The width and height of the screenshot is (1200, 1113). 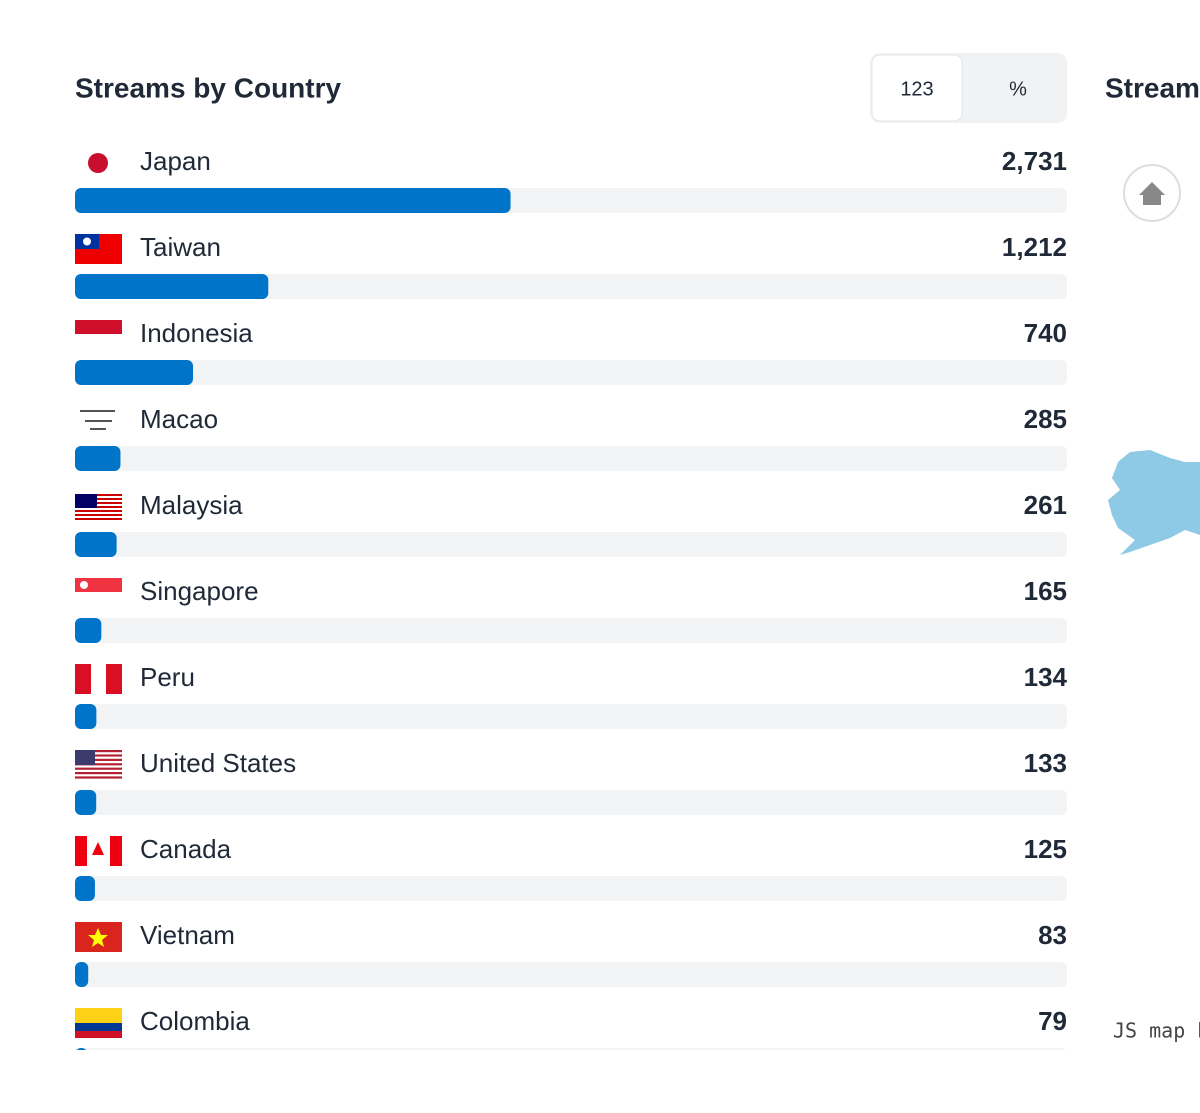 What do you see at coordinates (1154, 502) in the screenshot?
I see `map-region` at bounding box center [1154, 502].